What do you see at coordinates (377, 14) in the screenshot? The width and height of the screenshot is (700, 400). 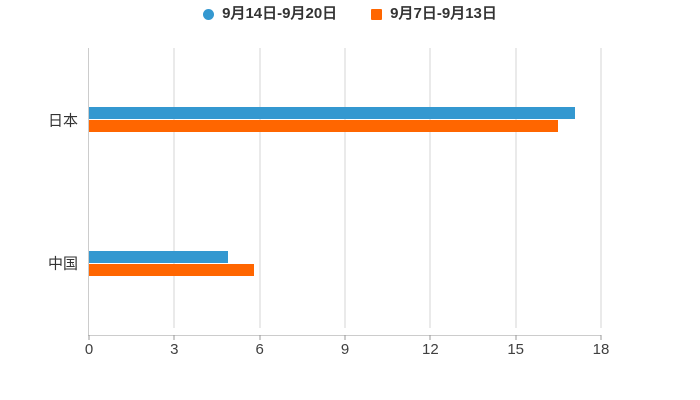 I see `legend-square-marker-icon` at bounding box center [377, 14].